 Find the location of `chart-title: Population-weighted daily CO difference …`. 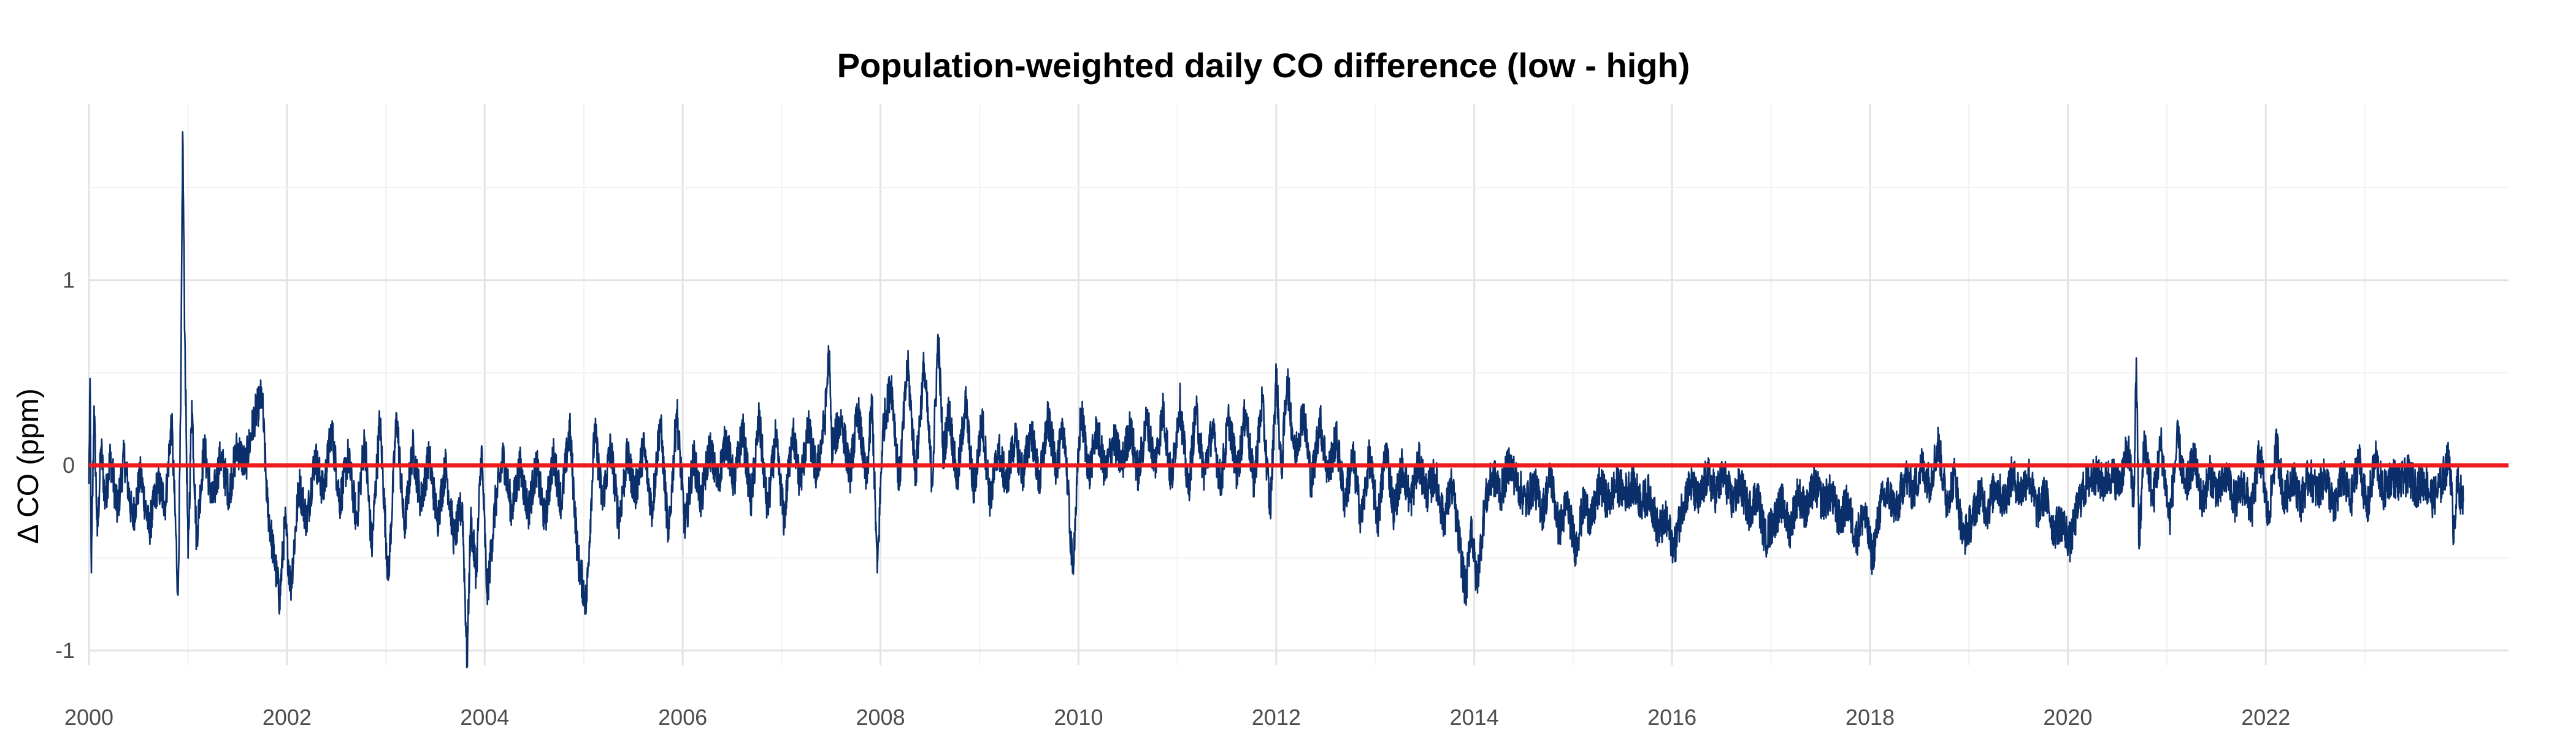

chart-title: Population-weighted daily CO difference … is located at coordinates (1263, 66).